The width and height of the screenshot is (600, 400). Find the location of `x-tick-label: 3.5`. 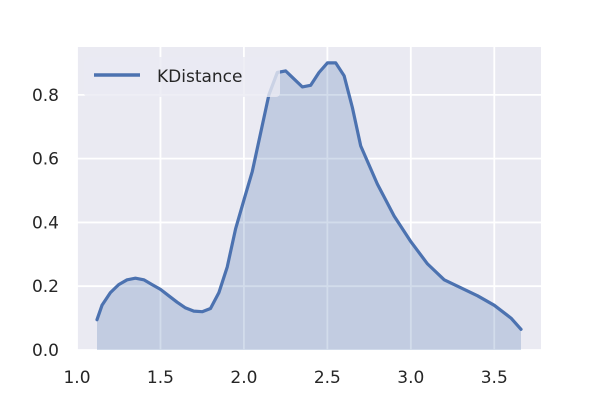

x-tick-label: 3.5 is located at coordinates (494, 378).